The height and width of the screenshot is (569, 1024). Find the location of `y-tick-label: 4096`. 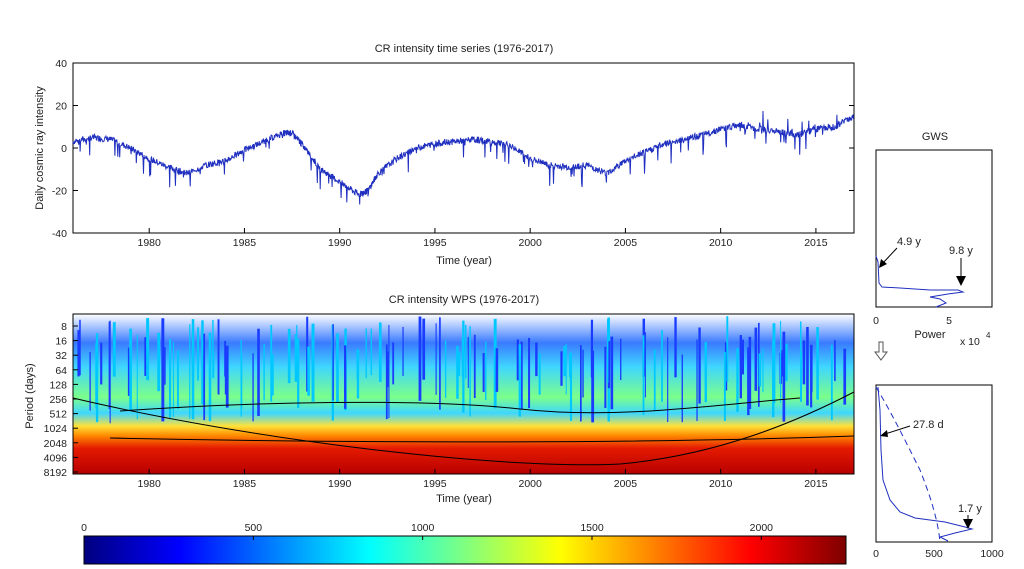

y-tick-label: 4096 is located at coordinates (56, 458).